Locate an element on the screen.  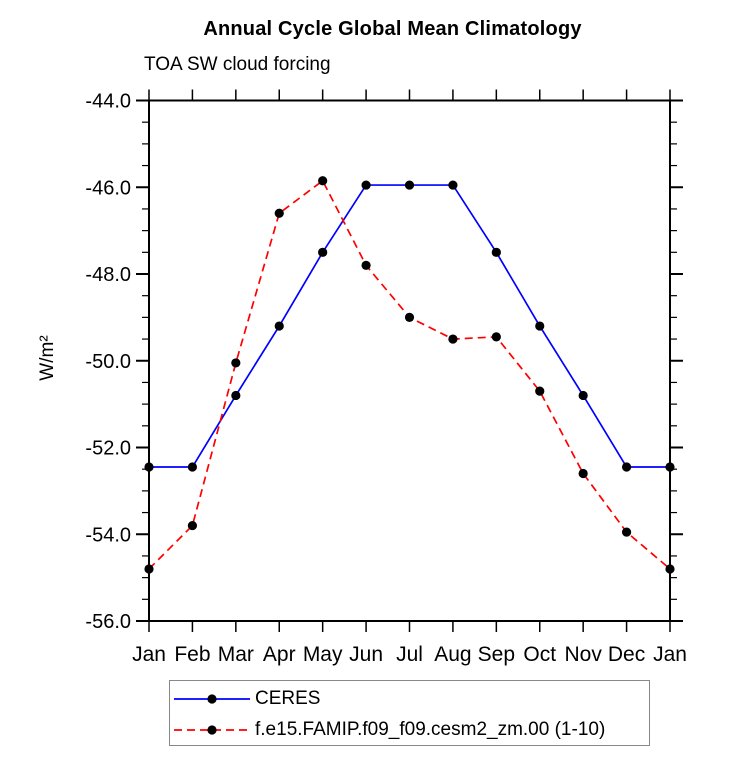
legend-label-ceres: CERES is located at coordinates (288, 698).